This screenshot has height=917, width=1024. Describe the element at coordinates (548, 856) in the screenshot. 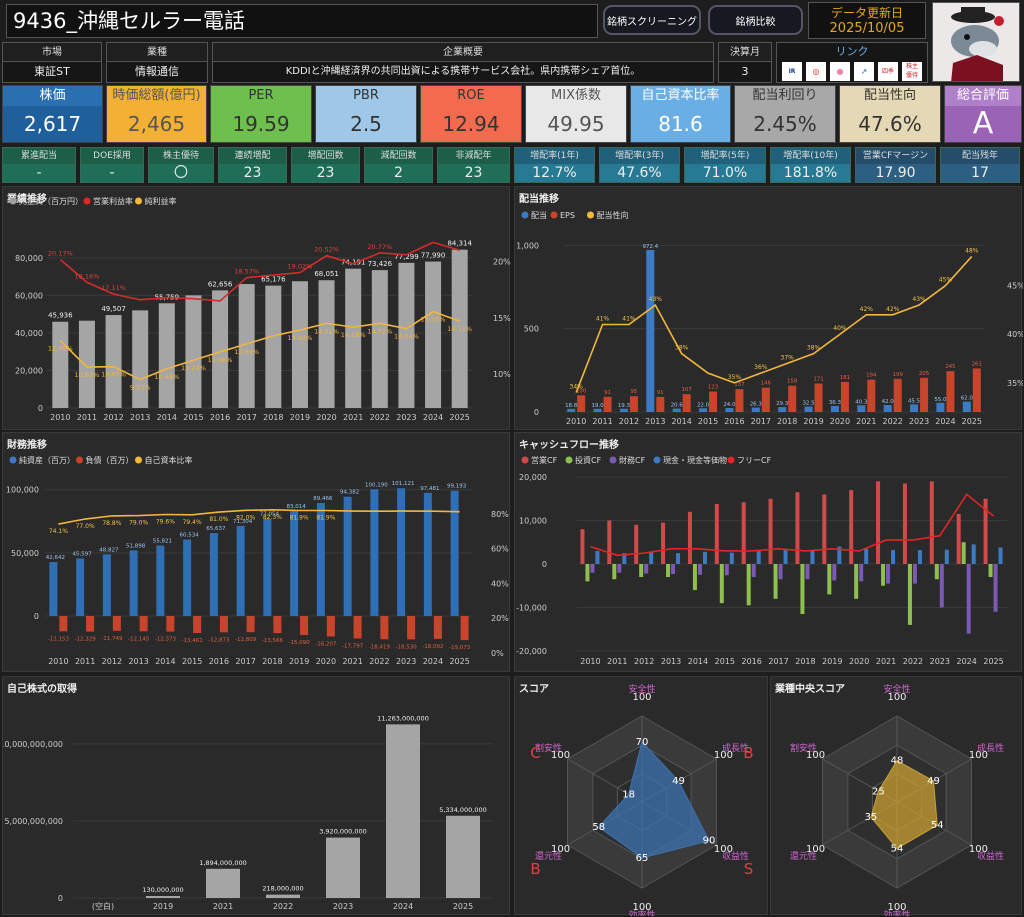

I see `radar-axis-label: 還元性` at that location.